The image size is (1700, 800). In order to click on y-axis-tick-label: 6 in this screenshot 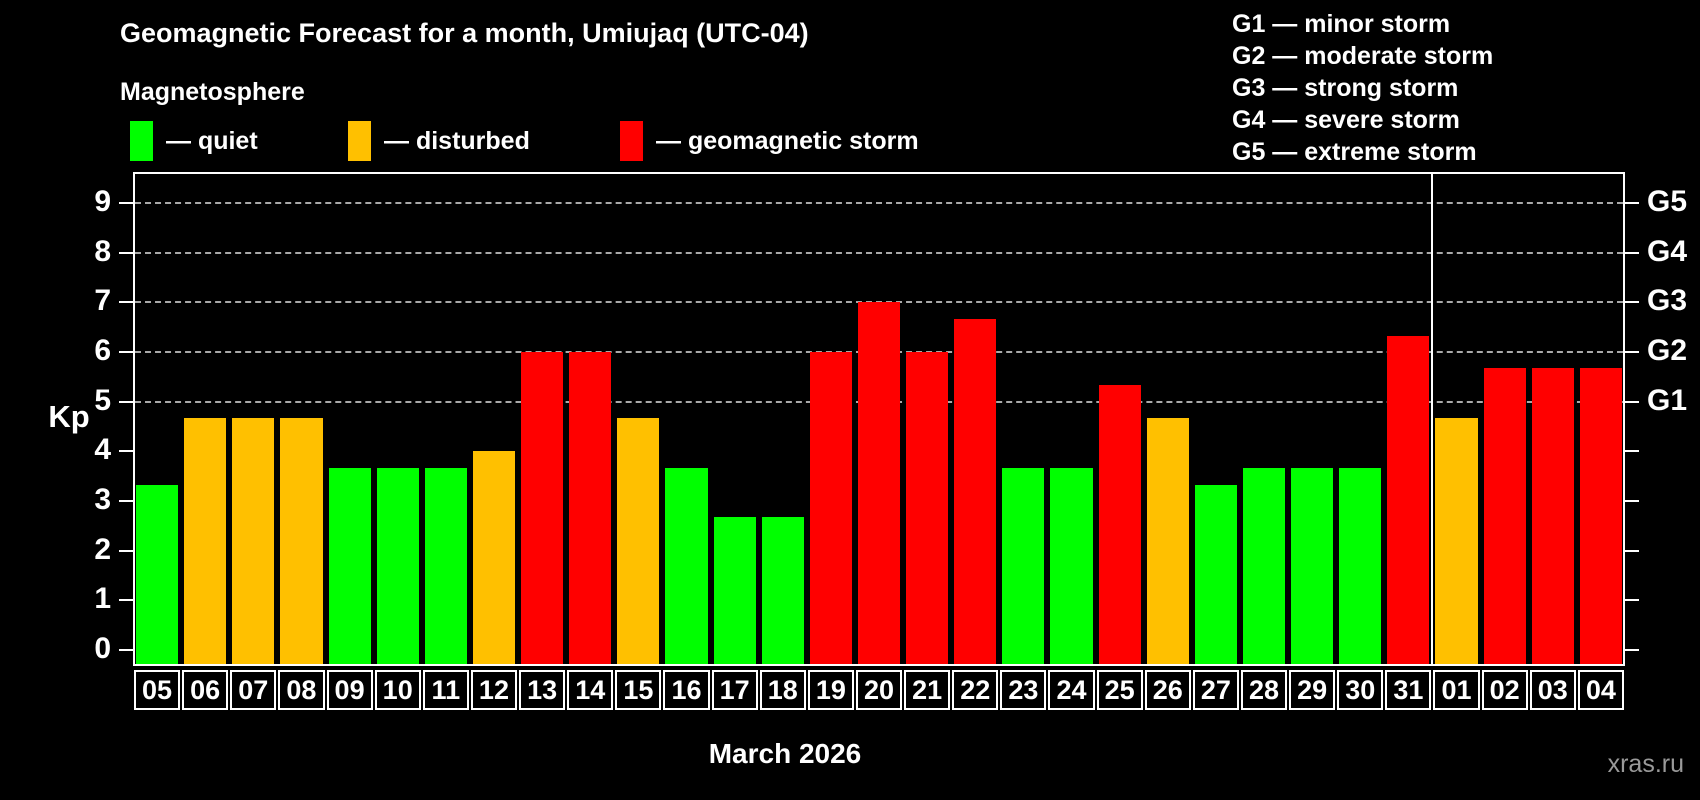, I will do `click(102, 351)`.